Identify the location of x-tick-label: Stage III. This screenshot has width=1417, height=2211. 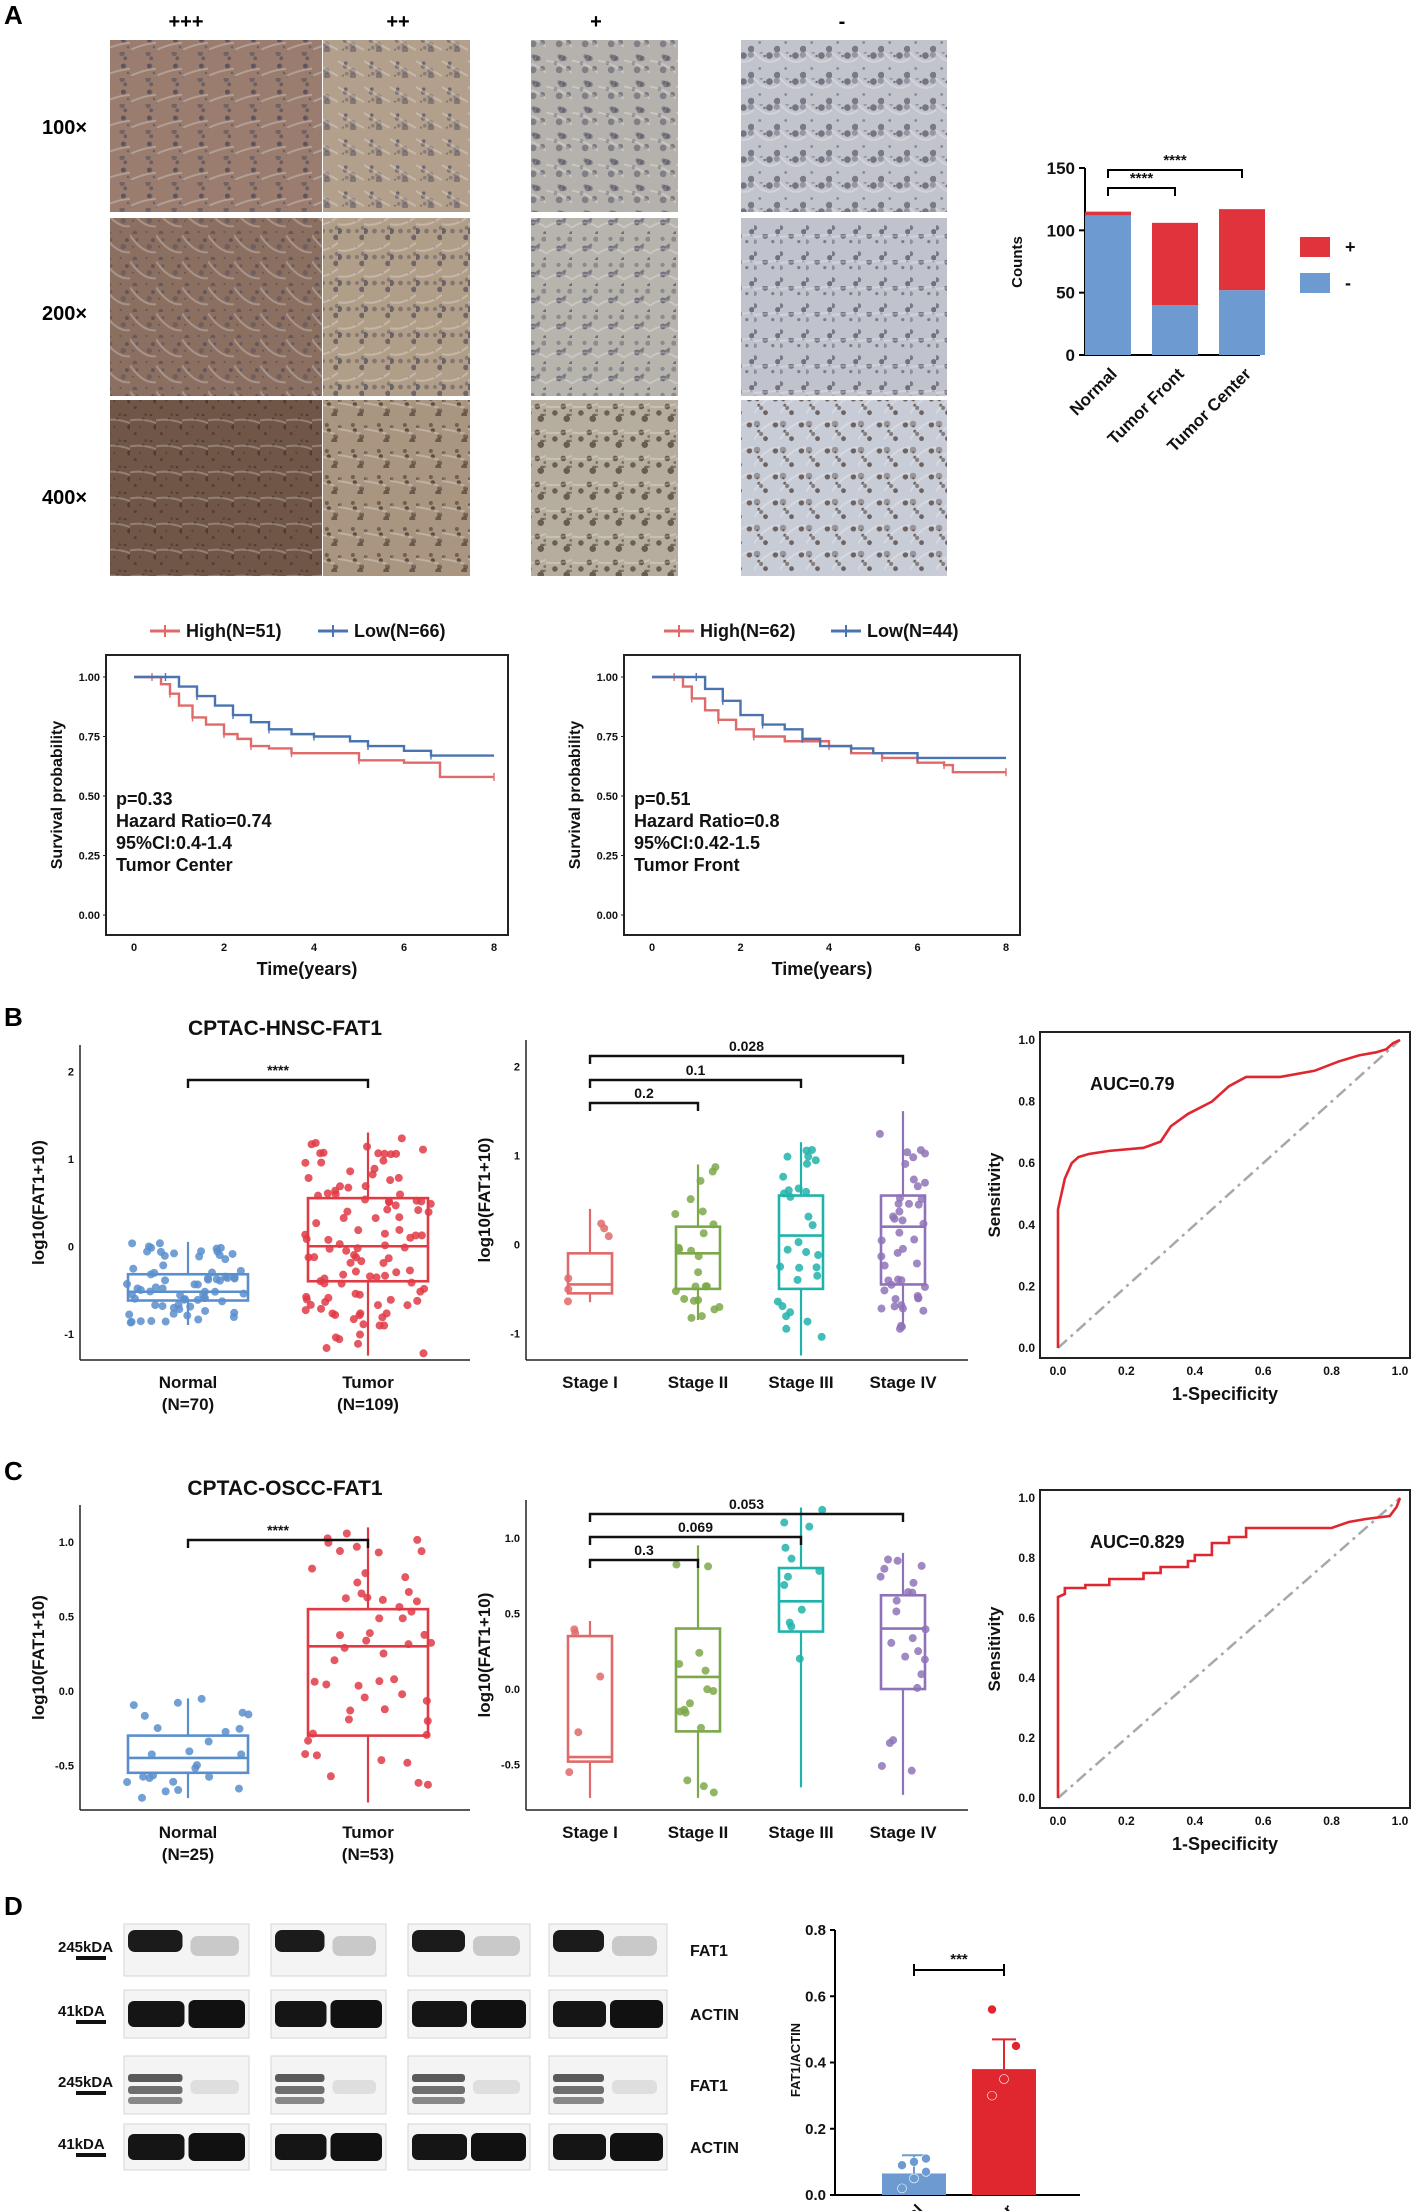
(800, 1382).